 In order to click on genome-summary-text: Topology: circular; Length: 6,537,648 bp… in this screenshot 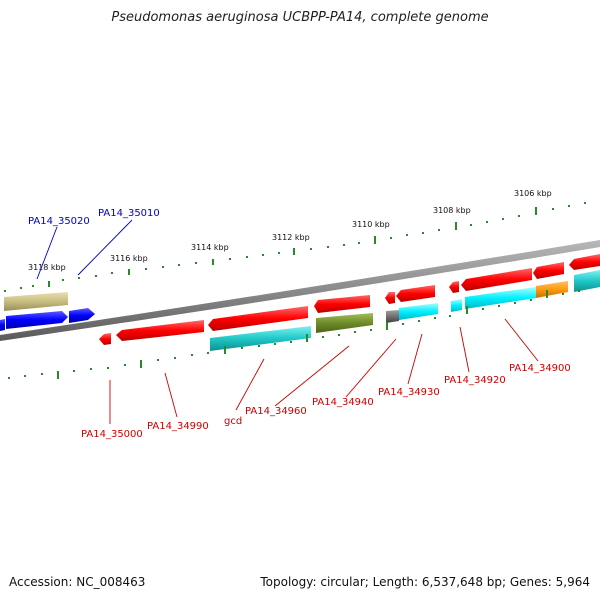, I will do `click(425, 582)`.